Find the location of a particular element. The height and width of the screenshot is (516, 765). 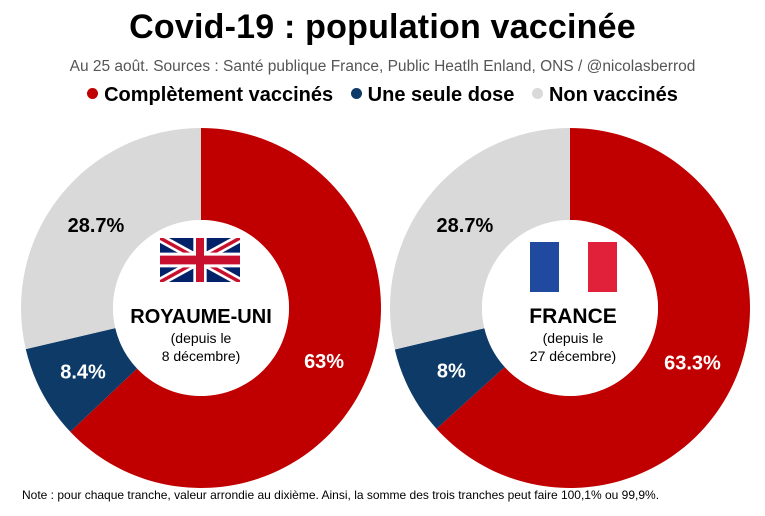

donut-labels: 63% 8.4% 28.7% is located at coordinates (202, 299).